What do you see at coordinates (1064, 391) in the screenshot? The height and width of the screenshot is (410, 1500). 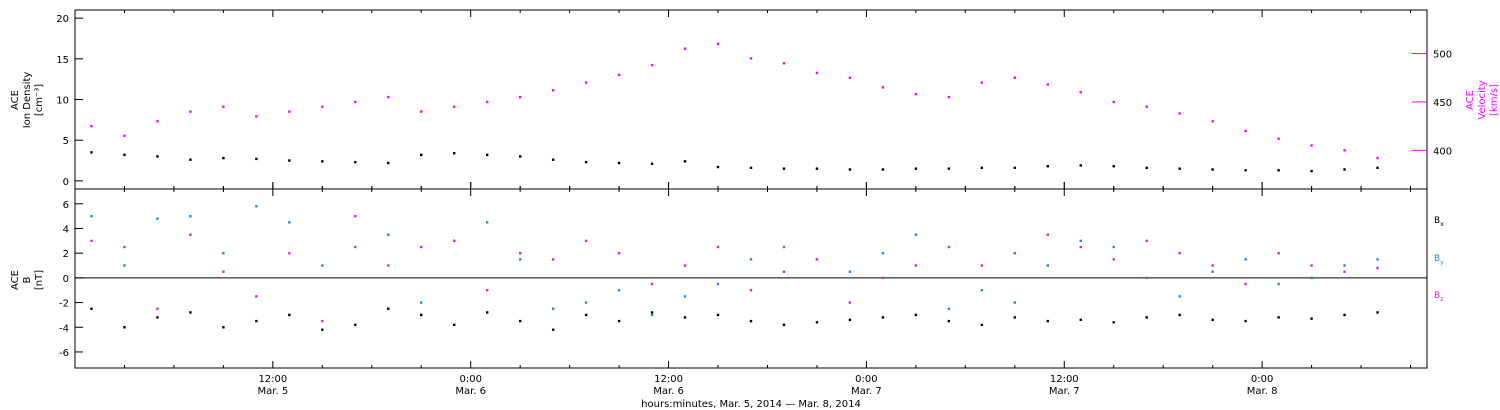 I see `x-tick-date-4: Mar. 7` at bounding box center [1064, 391].